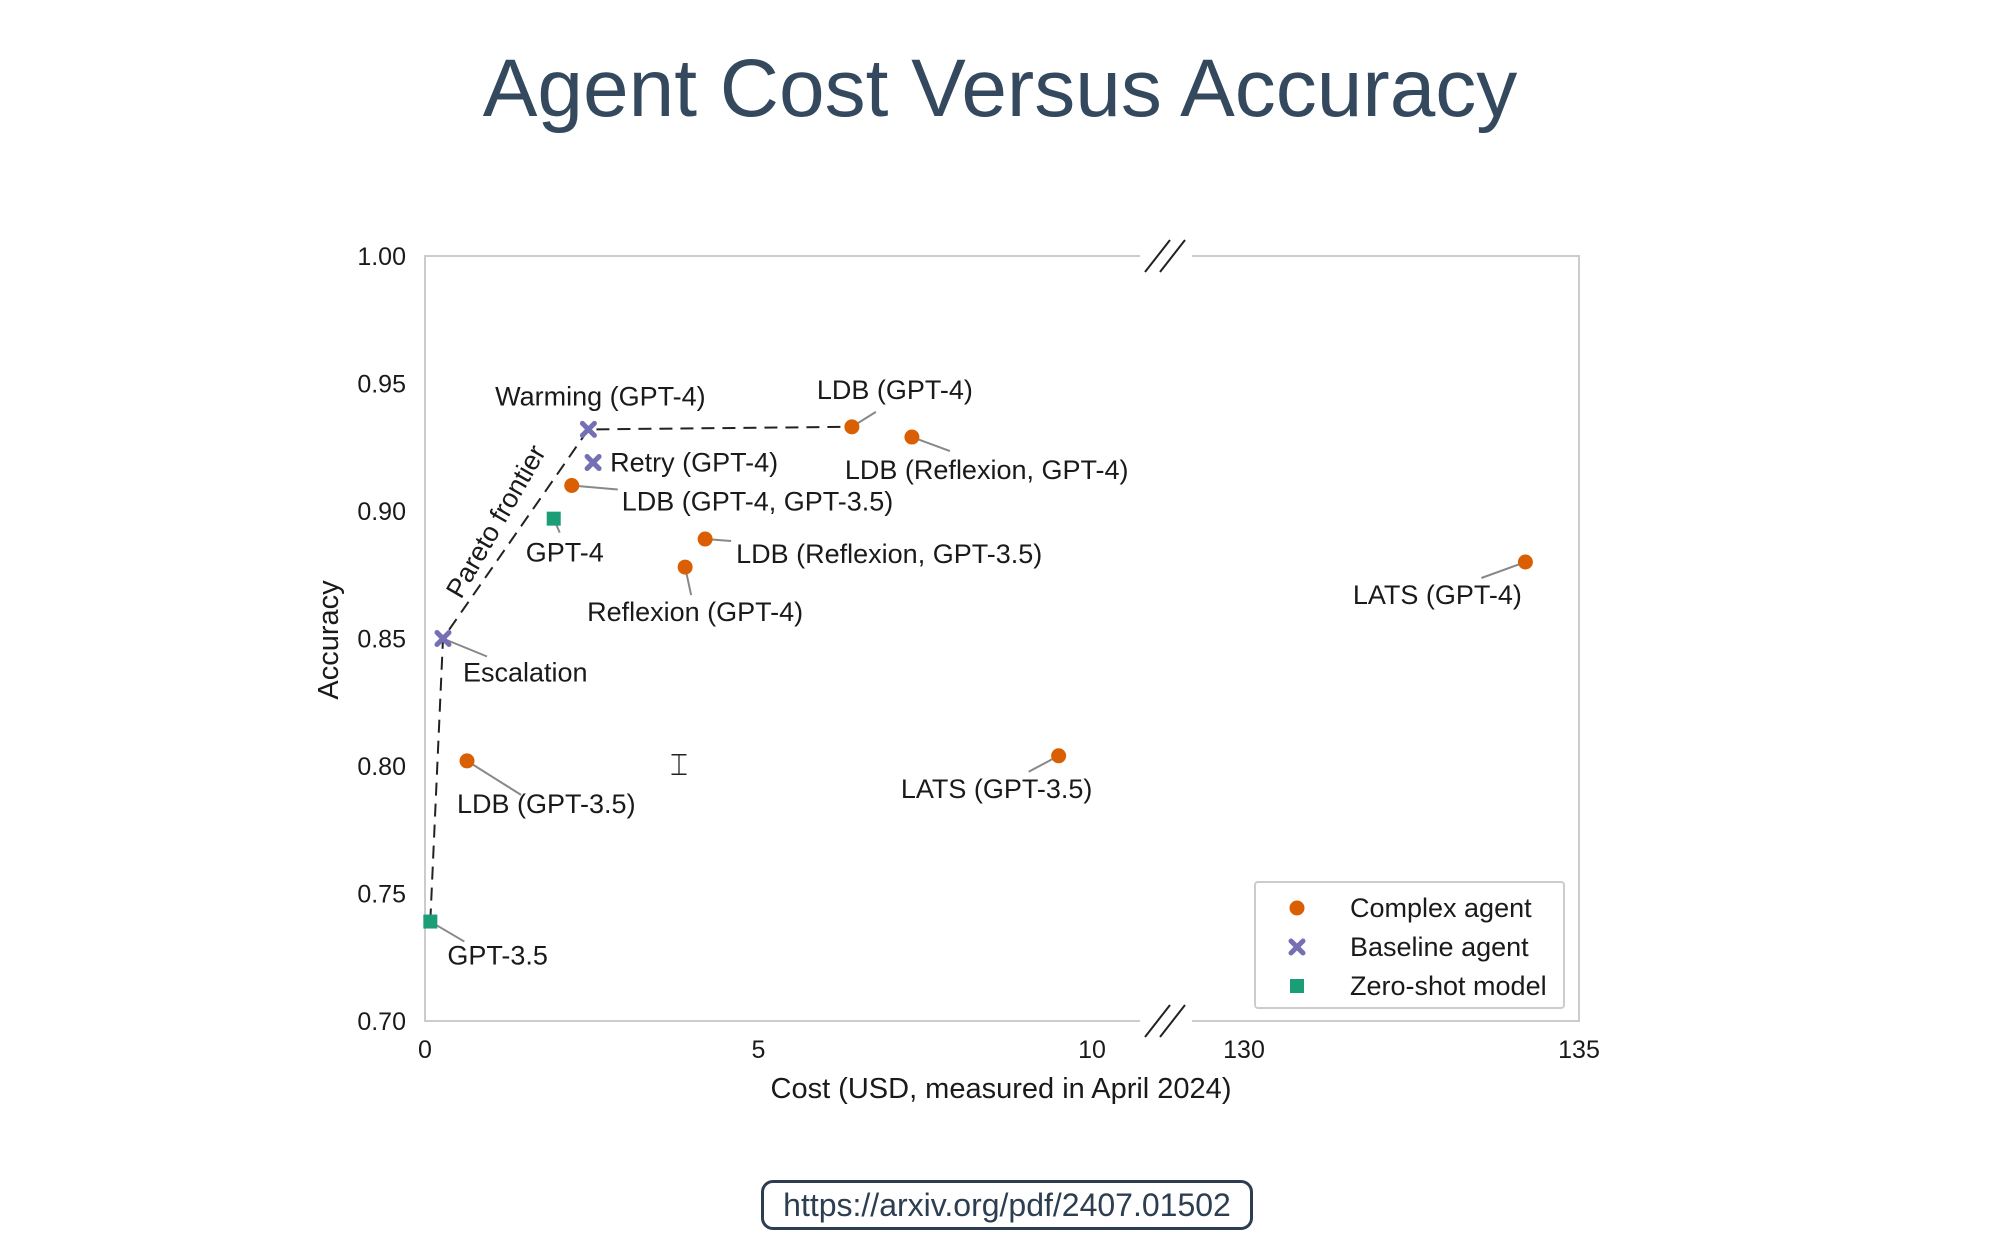  Describe the element at coordinates (525, 673) in the screenshot. I see `point-label: Escalation` at that location.